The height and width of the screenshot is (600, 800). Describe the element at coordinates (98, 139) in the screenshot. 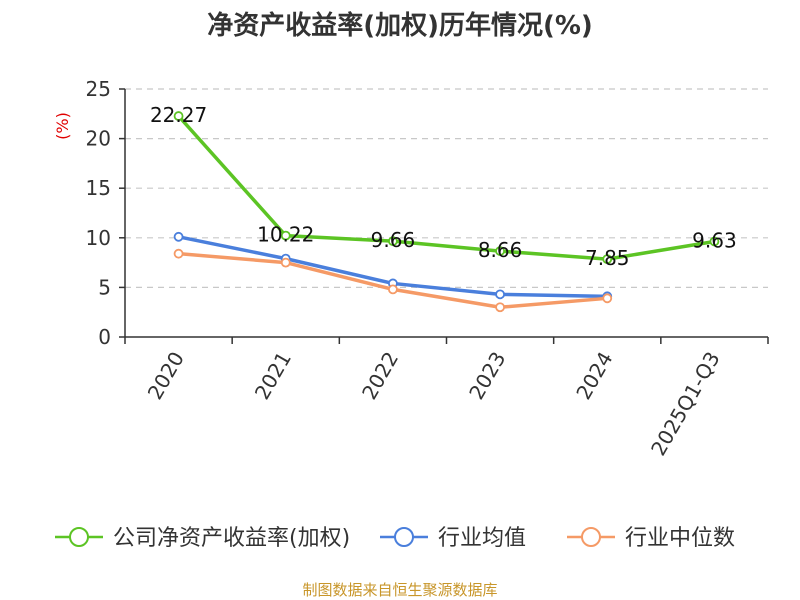

I see `y-tick-label: 20` at that location.